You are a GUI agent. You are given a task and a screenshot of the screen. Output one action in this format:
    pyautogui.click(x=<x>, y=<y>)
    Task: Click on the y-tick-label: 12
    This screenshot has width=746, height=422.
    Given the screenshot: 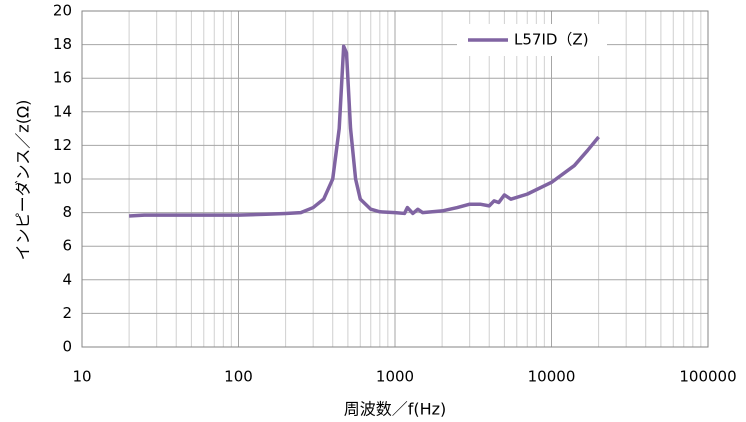 What is the action you would take?
    pyautogui.click(x=62, y=145)
    